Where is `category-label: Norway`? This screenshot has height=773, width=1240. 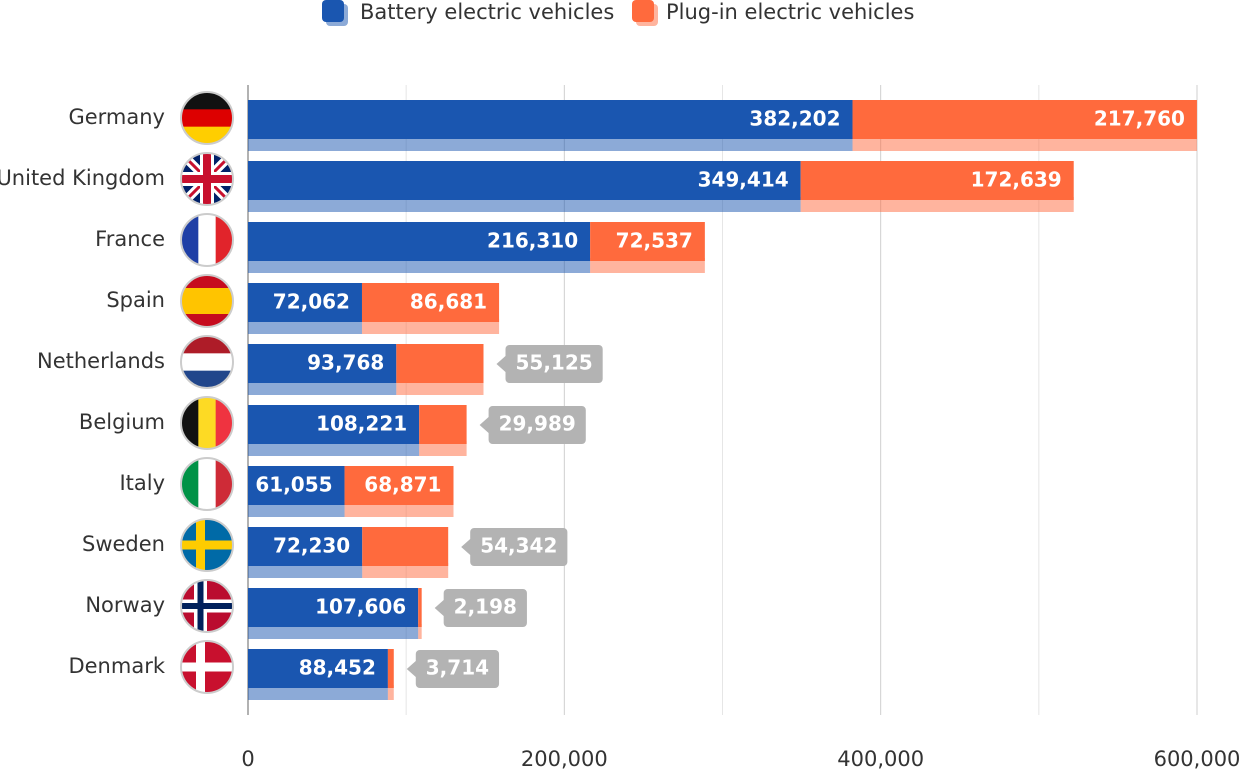
category-label: Norway is located at coordinates (125, 605).